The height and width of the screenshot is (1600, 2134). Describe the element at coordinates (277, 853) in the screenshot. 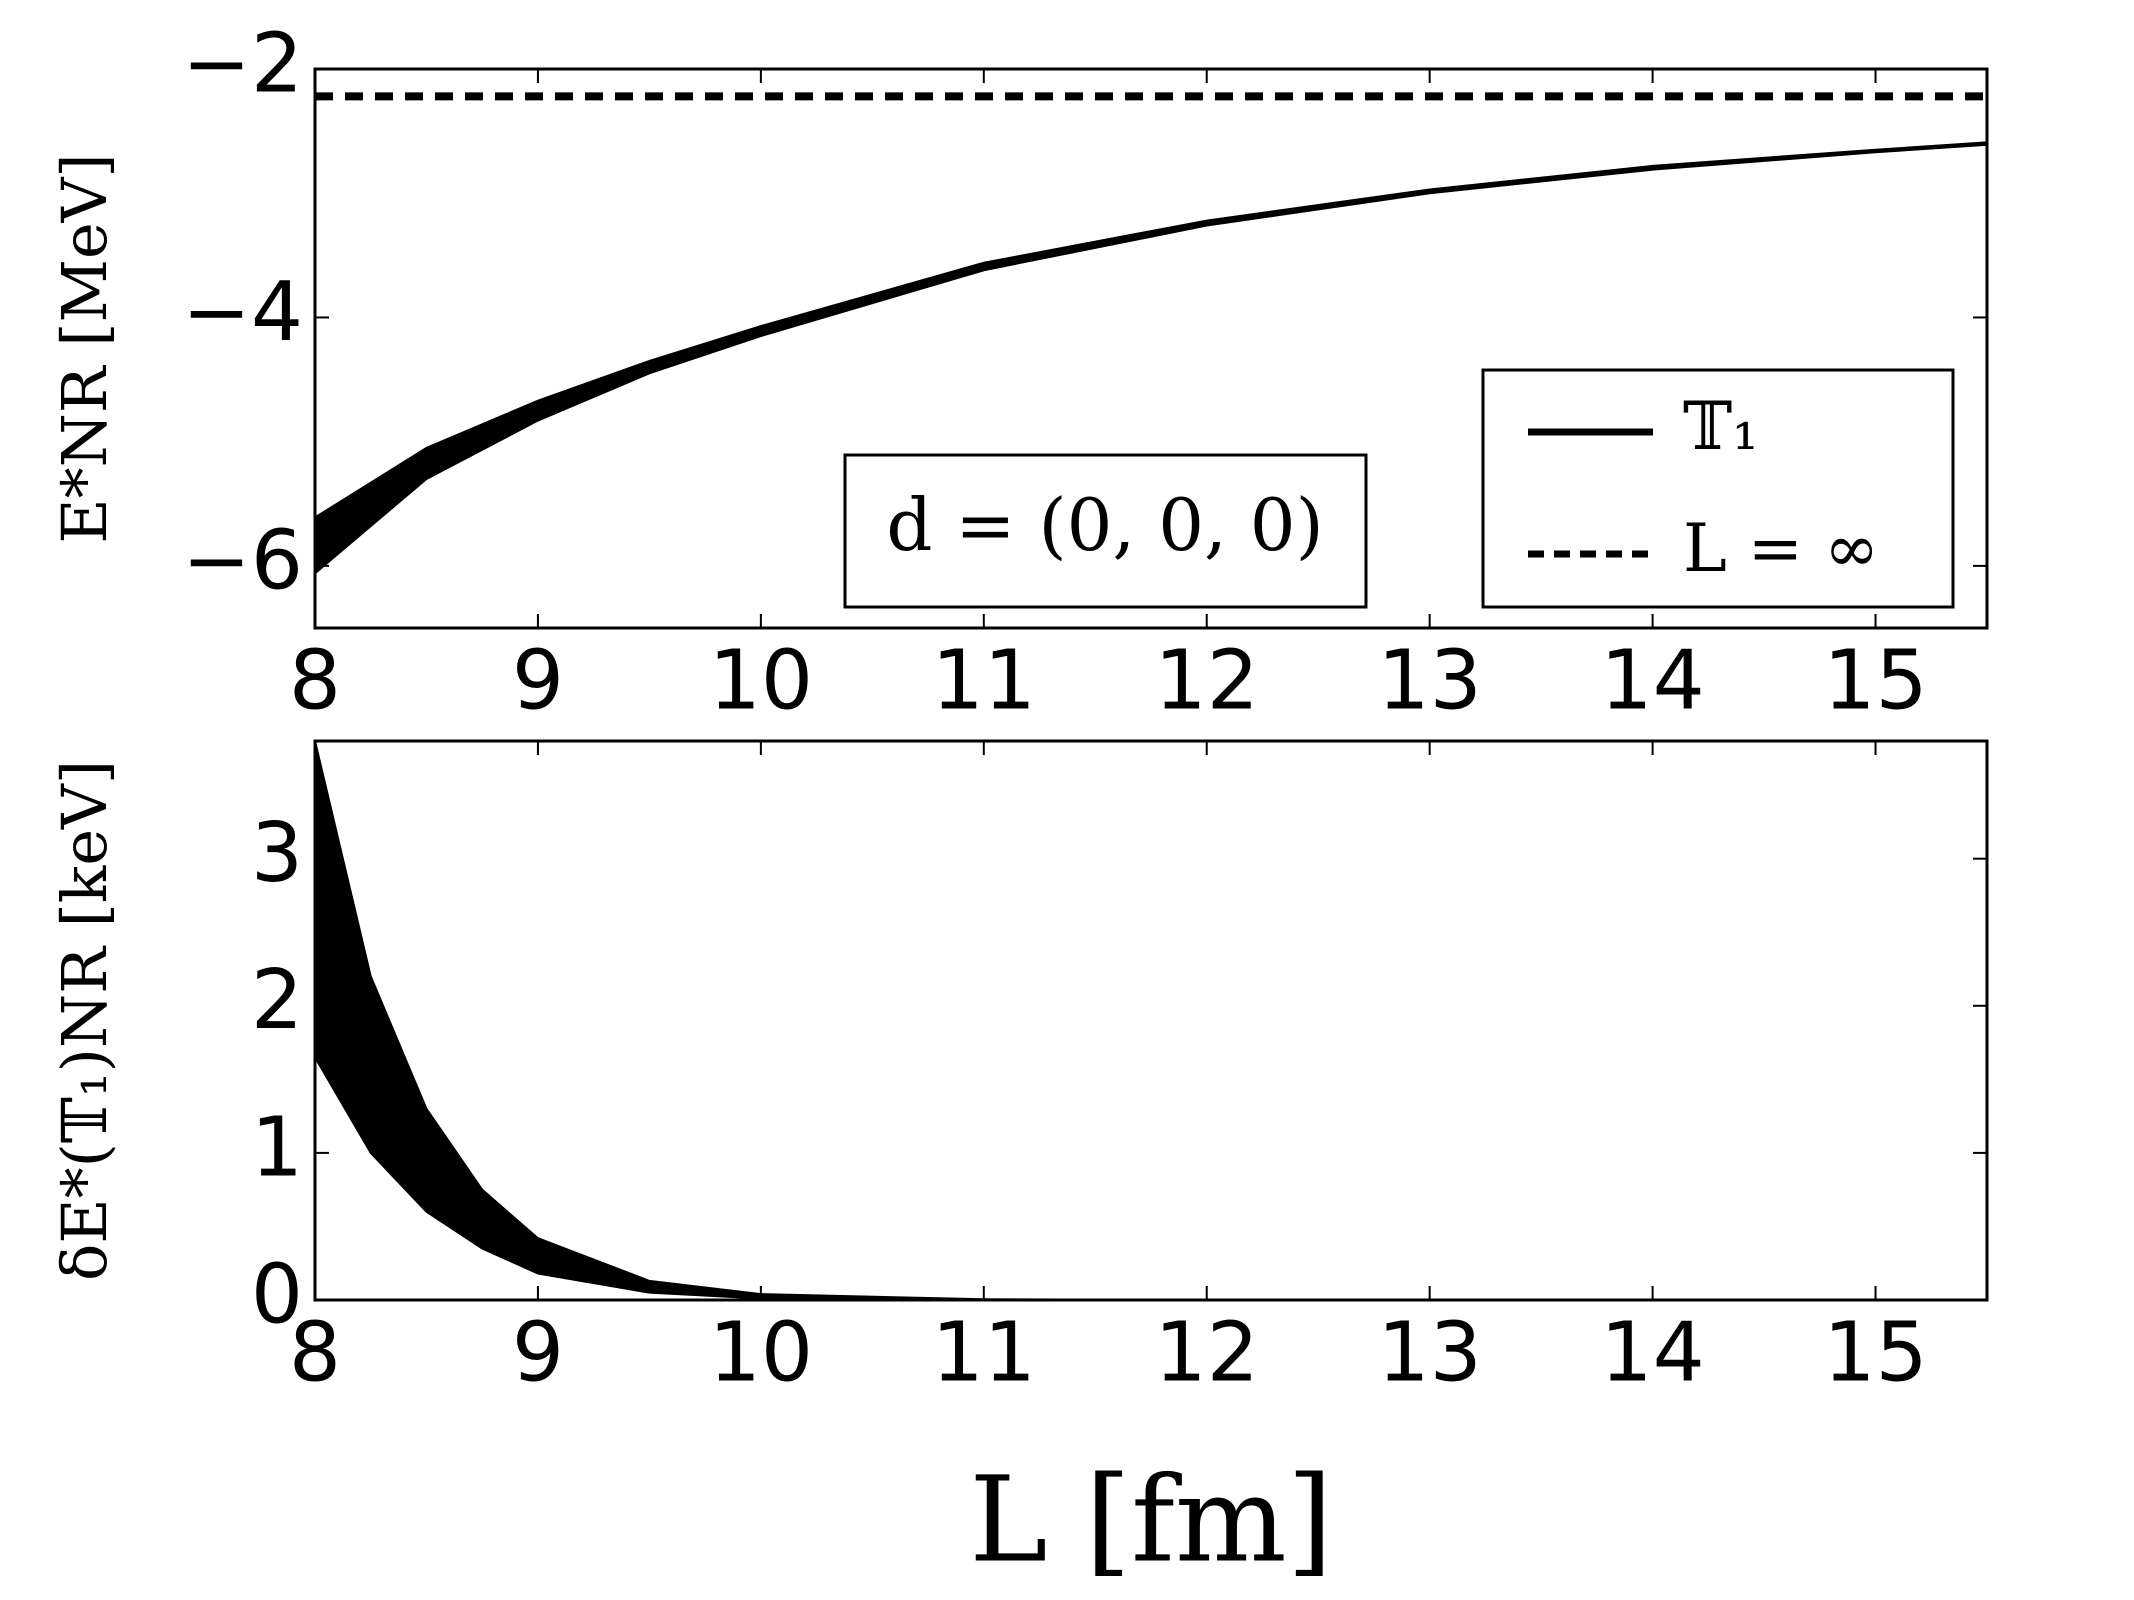

I see `y-tick-label: 3` at that location.